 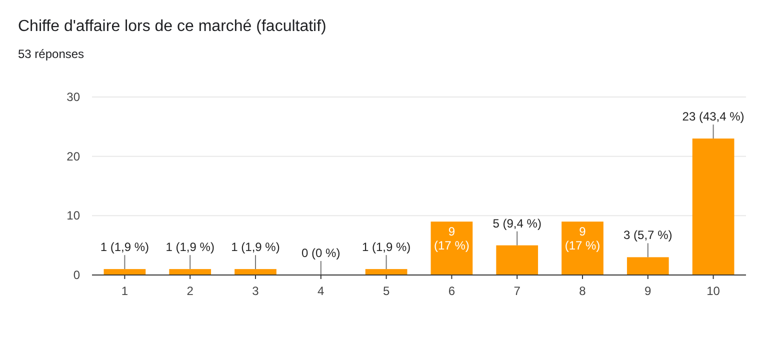 What do you see at coordinates (73, 215) in the screenshot?
I see `y-tick-label: 10` at bounding box center [73, 215].